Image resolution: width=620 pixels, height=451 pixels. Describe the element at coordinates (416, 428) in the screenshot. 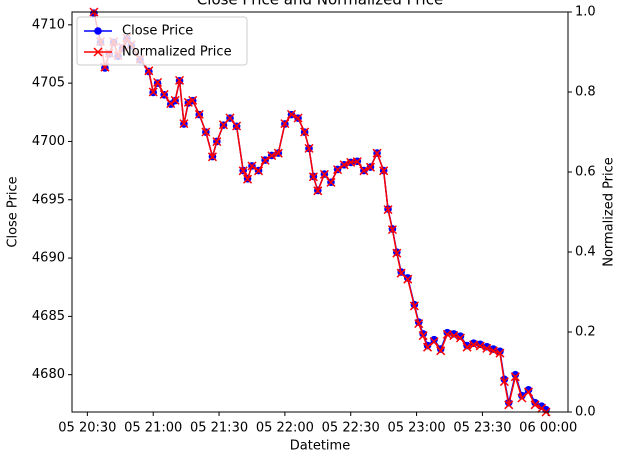

I see `x-tick-label: 05 23:00` at that location.